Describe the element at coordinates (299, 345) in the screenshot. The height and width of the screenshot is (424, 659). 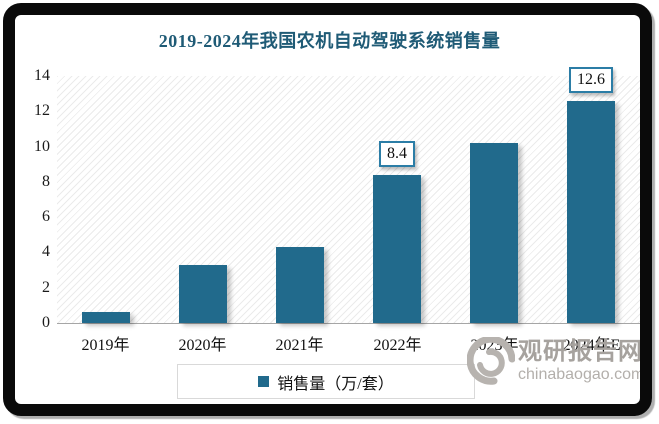
I see `x-tick-label: 2021年` at that location.